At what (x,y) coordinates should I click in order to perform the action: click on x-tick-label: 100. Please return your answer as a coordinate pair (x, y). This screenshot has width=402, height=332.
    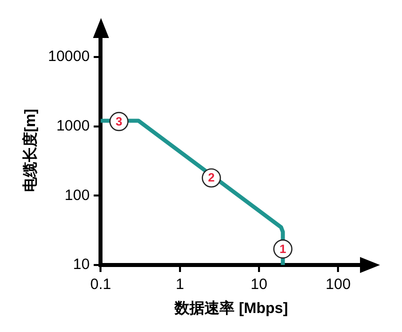
    Looking at the image, I should click on (338, 285).